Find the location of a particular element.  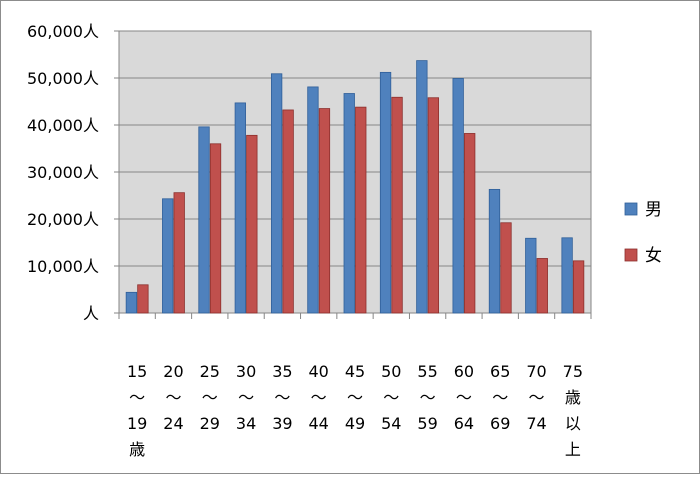

x-tick-label: 40 is located at coordinates (319, 371).